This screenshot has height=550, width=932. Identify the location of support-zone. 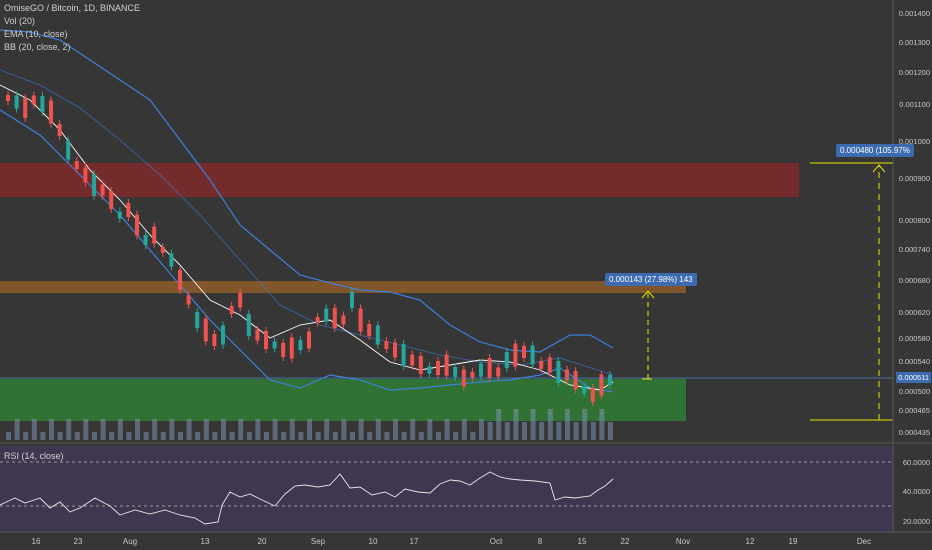
(343, 400).